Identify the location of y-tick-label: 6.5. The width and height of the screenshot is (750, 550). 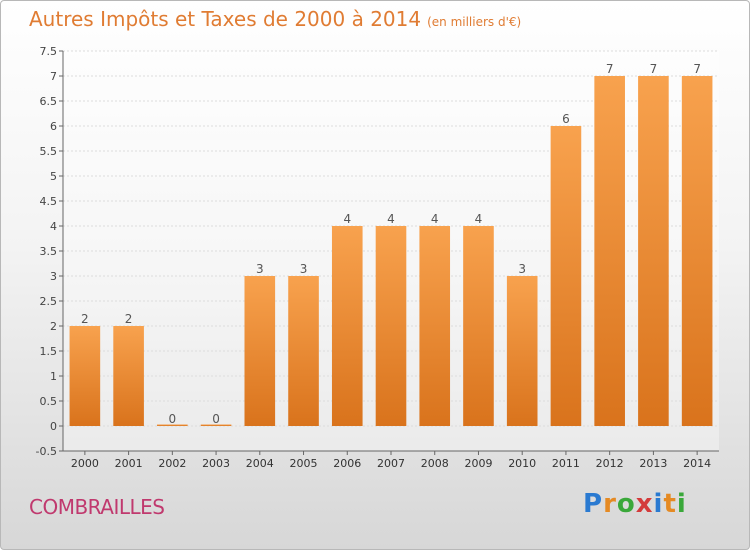
(49, 101).